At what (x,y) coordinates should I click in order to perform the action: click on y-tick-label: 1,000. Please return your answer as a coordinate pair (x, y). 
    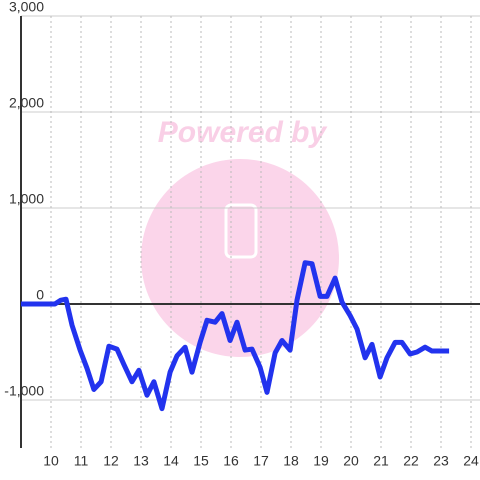
    Looking at the image, I should click on (26, 199).